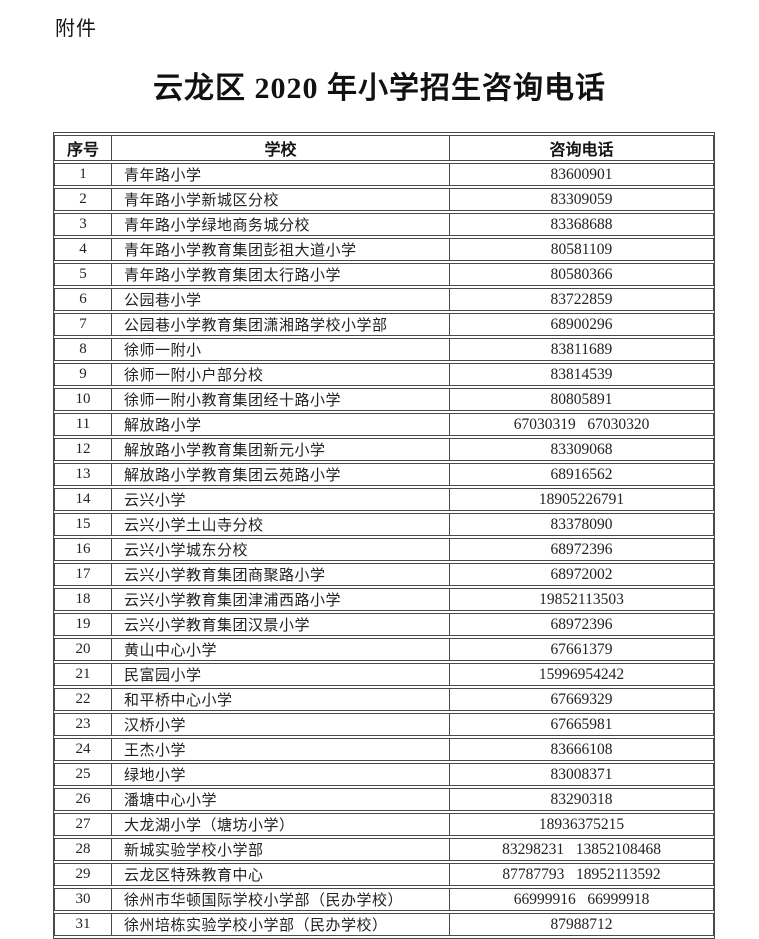 The width and height of the screenshot is (759, 939). Describe the element at coordinates (581, 349) in the screenshot. I see `phone-cell: 83811689` at that location.